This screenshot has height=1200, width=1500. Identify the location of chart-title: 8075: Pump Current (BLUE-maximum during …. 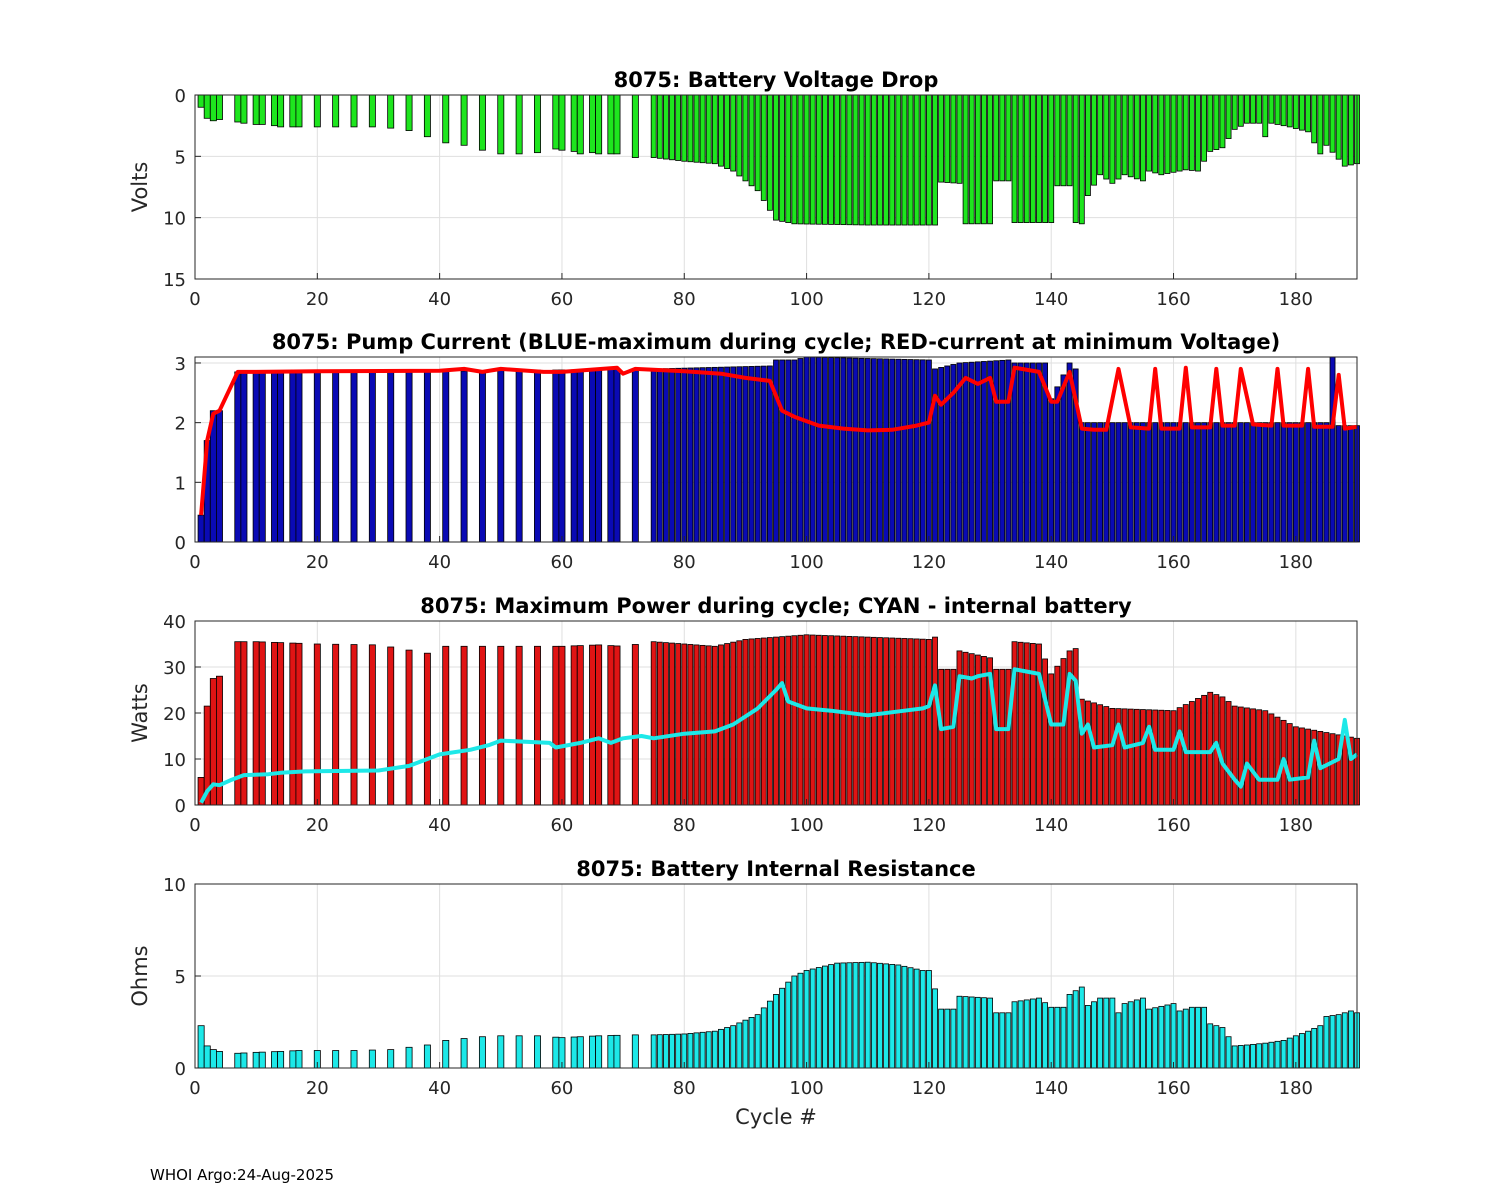
(776, 342).